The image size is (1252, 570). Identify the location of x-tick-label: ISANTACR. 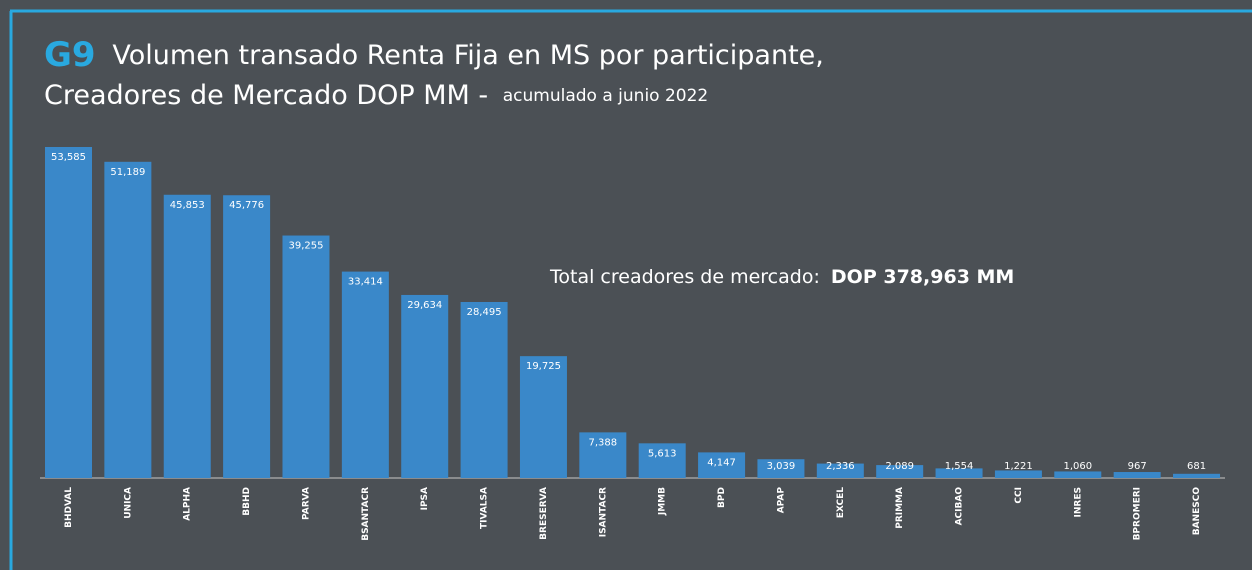
(603, 512).